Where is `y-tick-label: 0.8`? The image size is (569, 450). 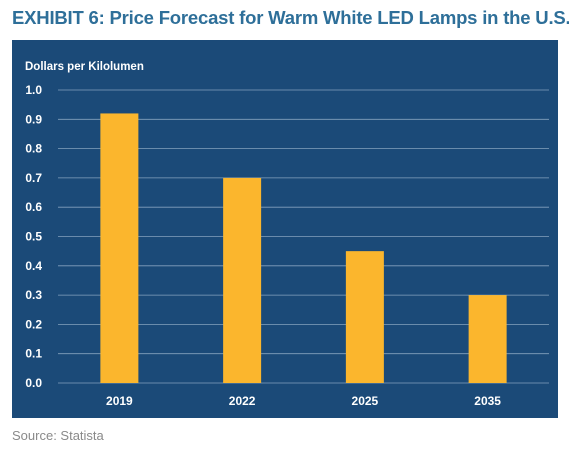
y-tick-label: 0.8 is located at coordinates (33, 149).